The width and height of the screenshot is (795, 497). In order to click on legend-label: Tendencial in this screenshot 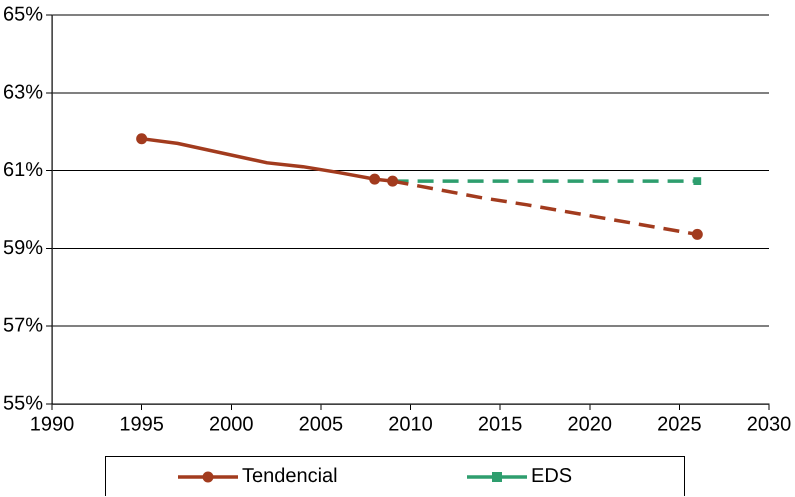, I will do `click(290, 476)`.